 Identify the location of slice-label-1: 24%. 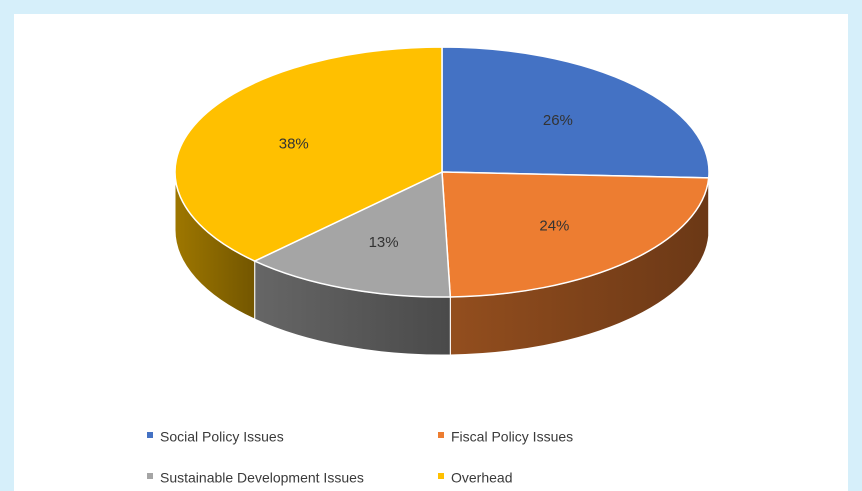
(554, 225).